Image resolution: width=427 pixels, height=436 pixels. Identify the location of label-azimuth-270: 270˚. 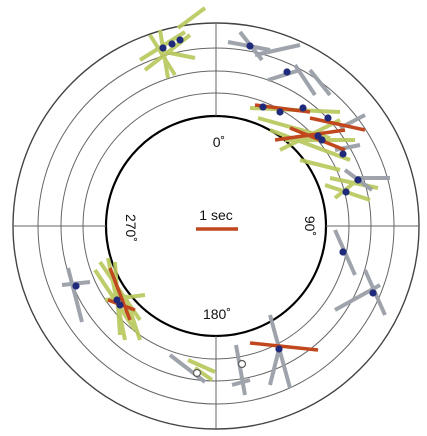
(131, 228).